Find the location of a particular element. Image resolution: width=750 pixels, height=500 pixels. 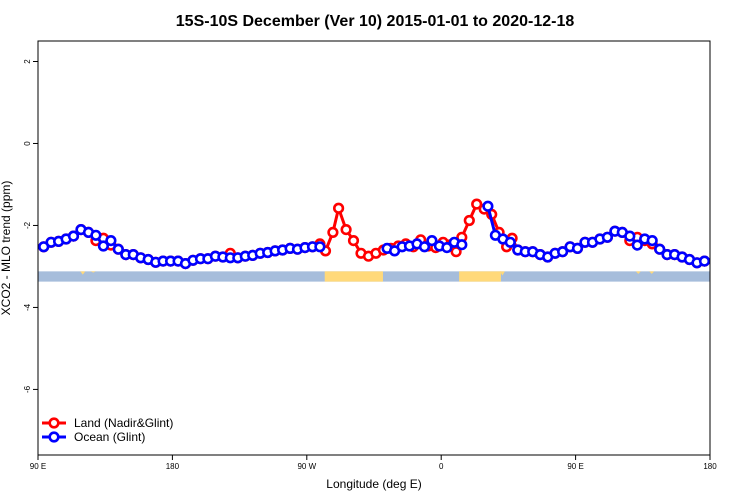

legend-ocean-label: Ocean (Glint) is located at coordinates (109, 437).